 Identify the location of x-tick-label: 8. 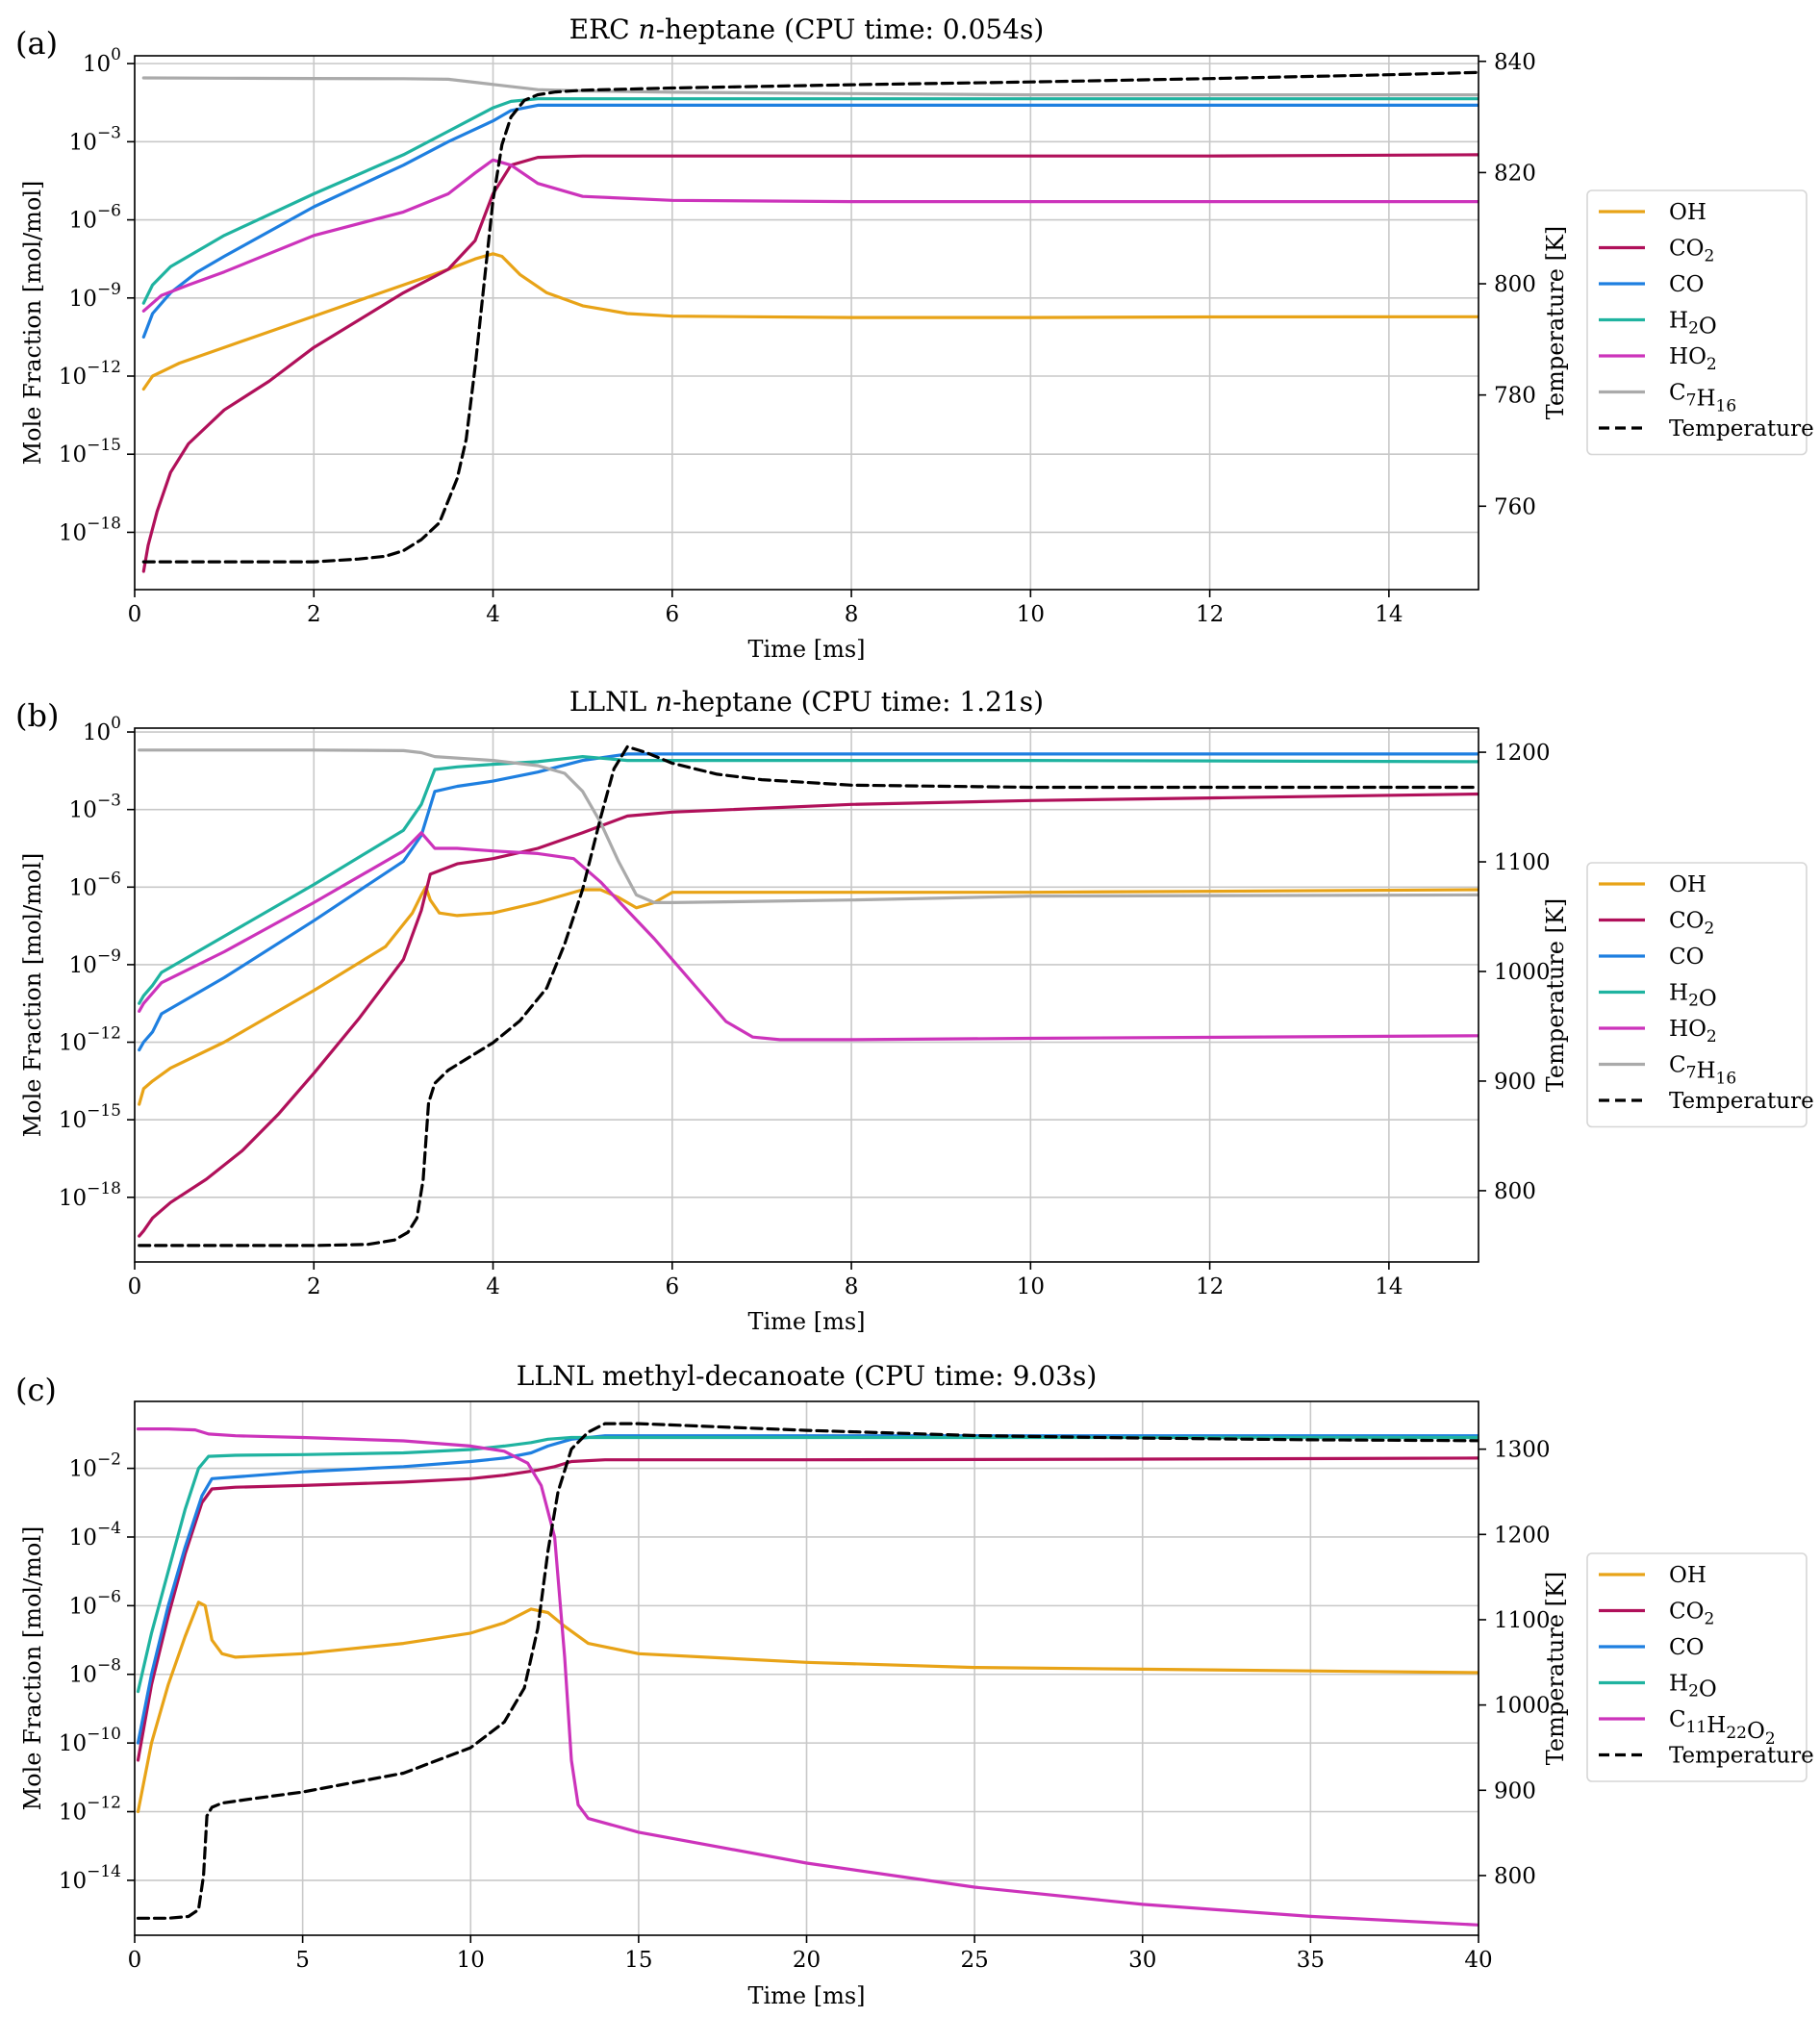
(852, 1286).